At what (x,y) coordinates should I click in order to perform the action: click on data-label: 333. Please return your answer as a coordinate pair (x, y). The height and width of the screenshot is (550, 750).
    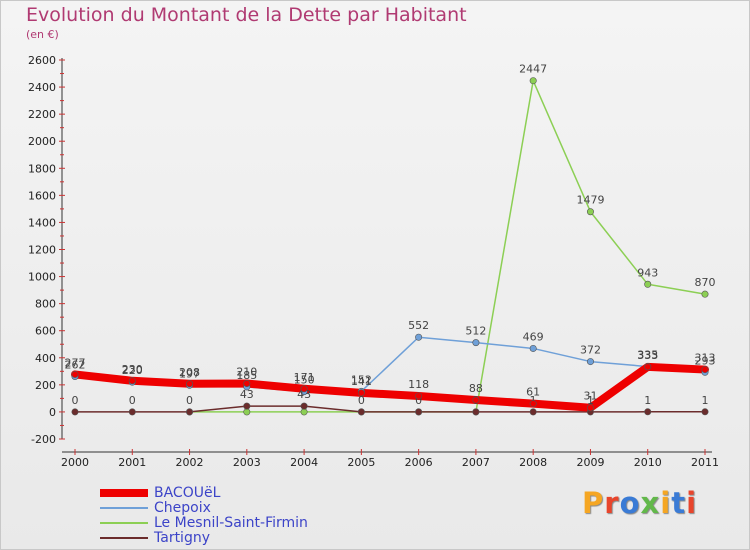
    Looking at the image, I should click on (647, 355).